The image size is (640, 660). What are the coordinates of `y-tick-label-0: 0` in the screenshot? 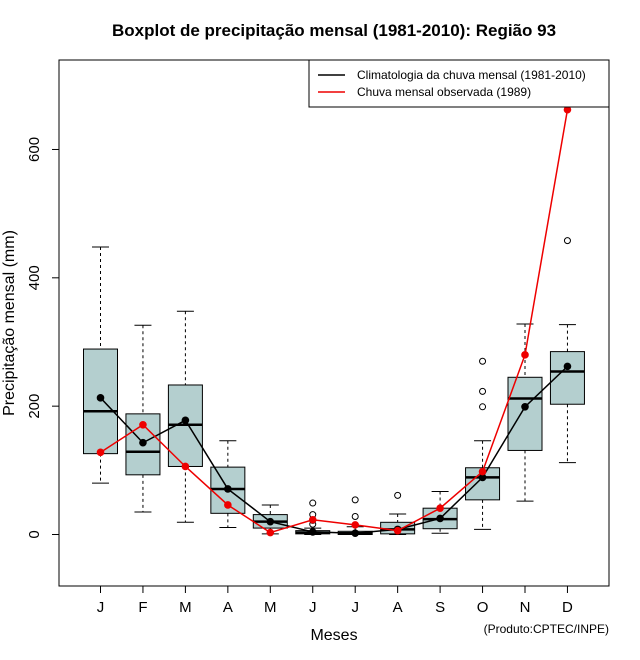 It's located at (34, 534).